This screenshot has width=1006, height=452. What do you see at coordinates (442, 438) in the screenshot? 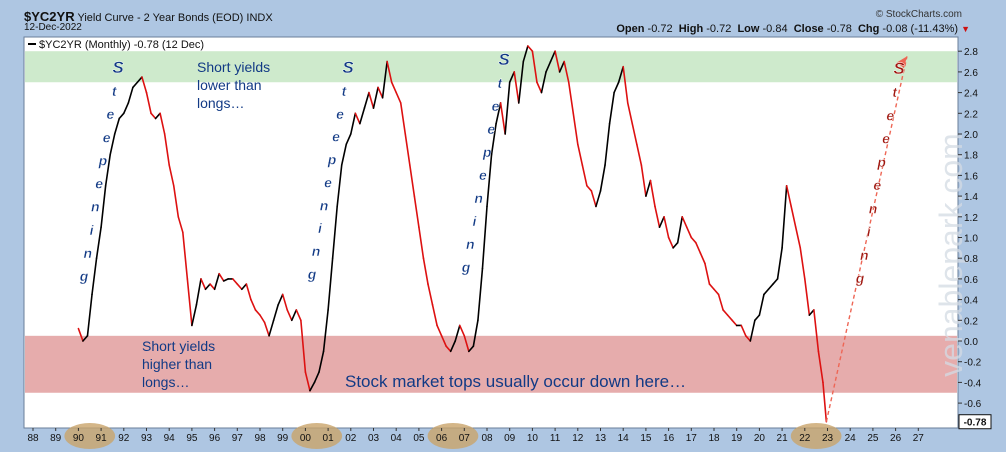
I see `x-tick-label: 06` at bounding box center [442, 438].